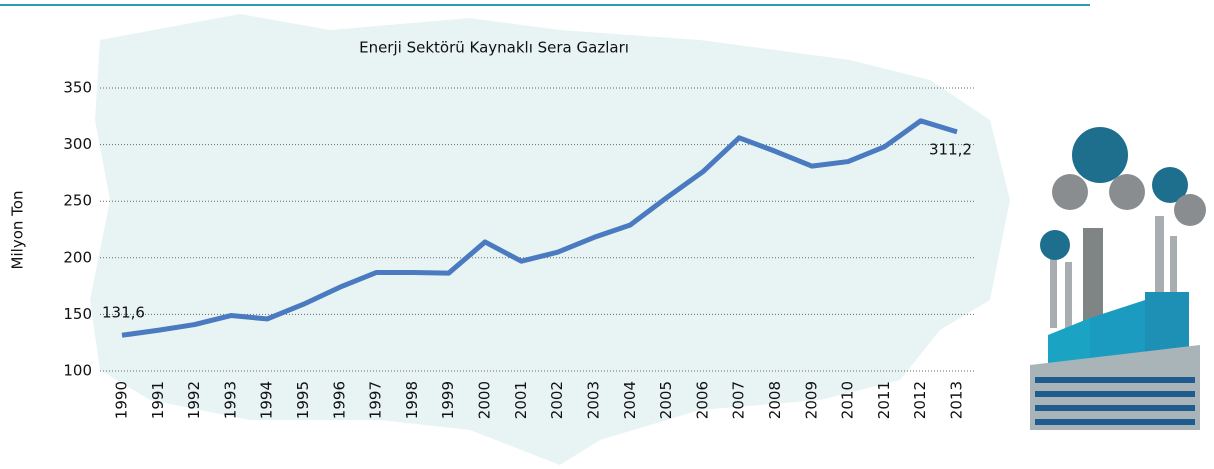 This screenshot has width=1214, height=469. I want to click on x-tick-label: 2007, so click(739, 400).